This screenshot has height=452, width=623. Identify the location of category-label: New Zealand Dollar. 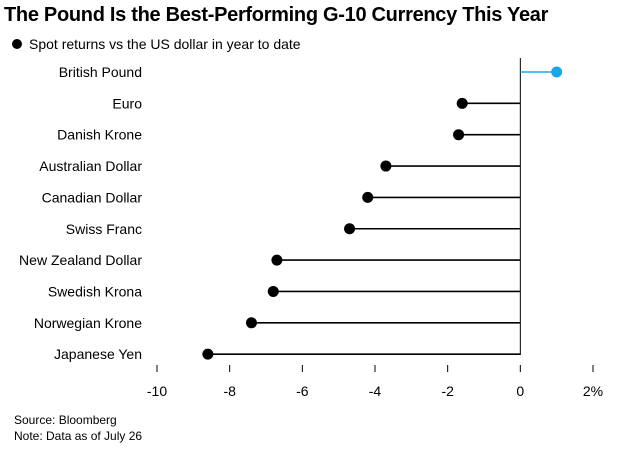
(80, 260).